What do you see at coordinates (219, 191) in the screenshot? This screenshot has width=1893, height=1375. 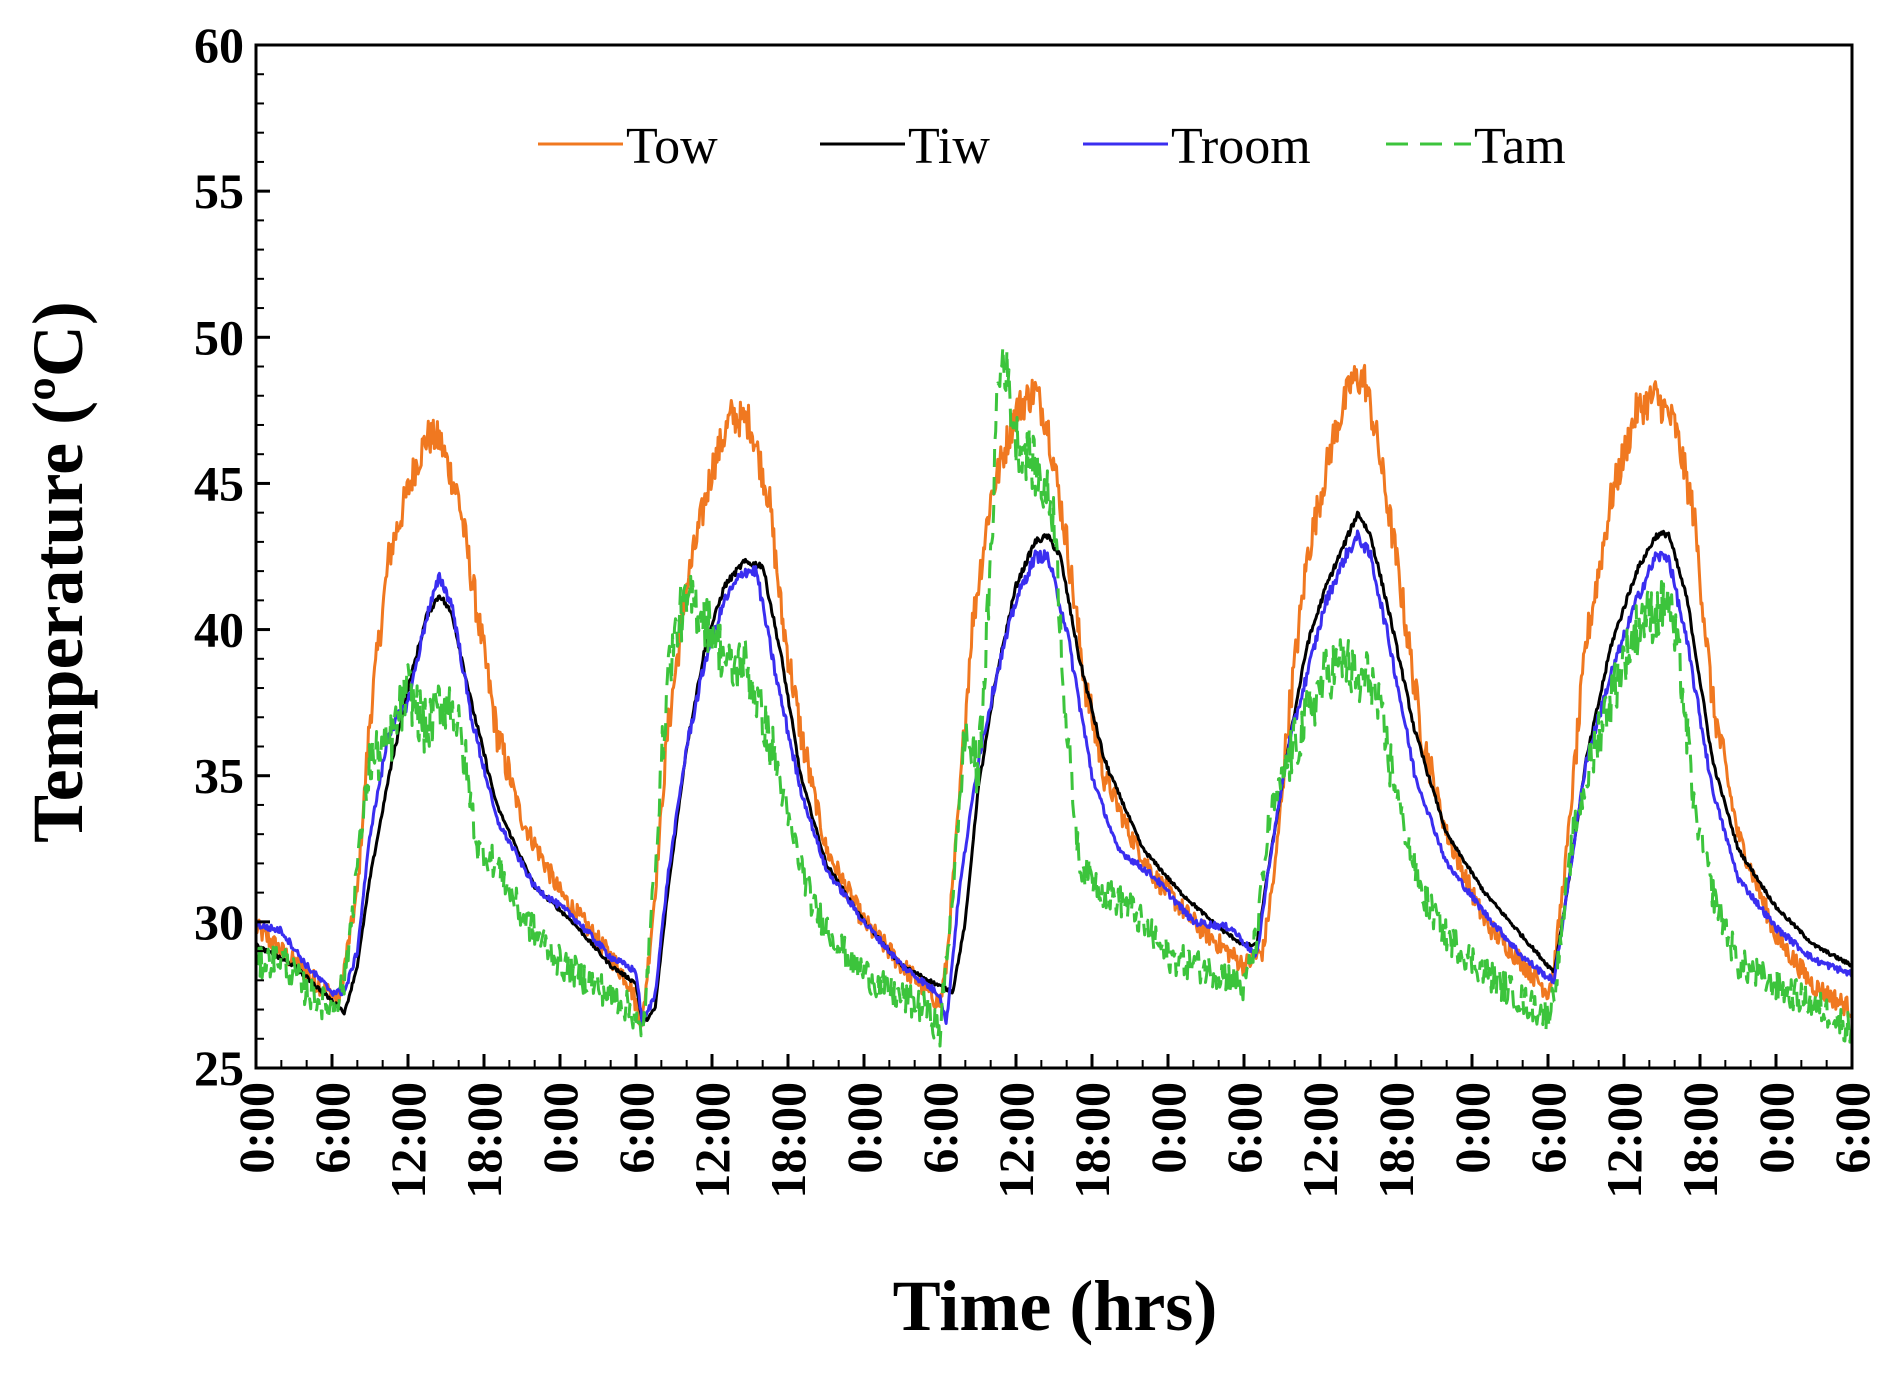 I see `y-tick-label: 55` at bounding box center [219, 191].